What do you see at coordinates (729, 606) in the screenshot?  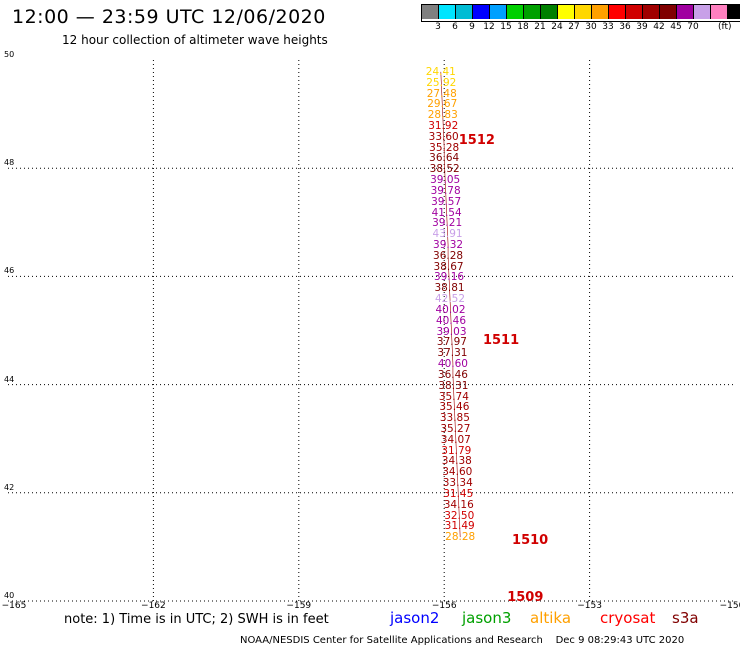 I see `lon-tick-label: −150` at bounding box center [729, 606].